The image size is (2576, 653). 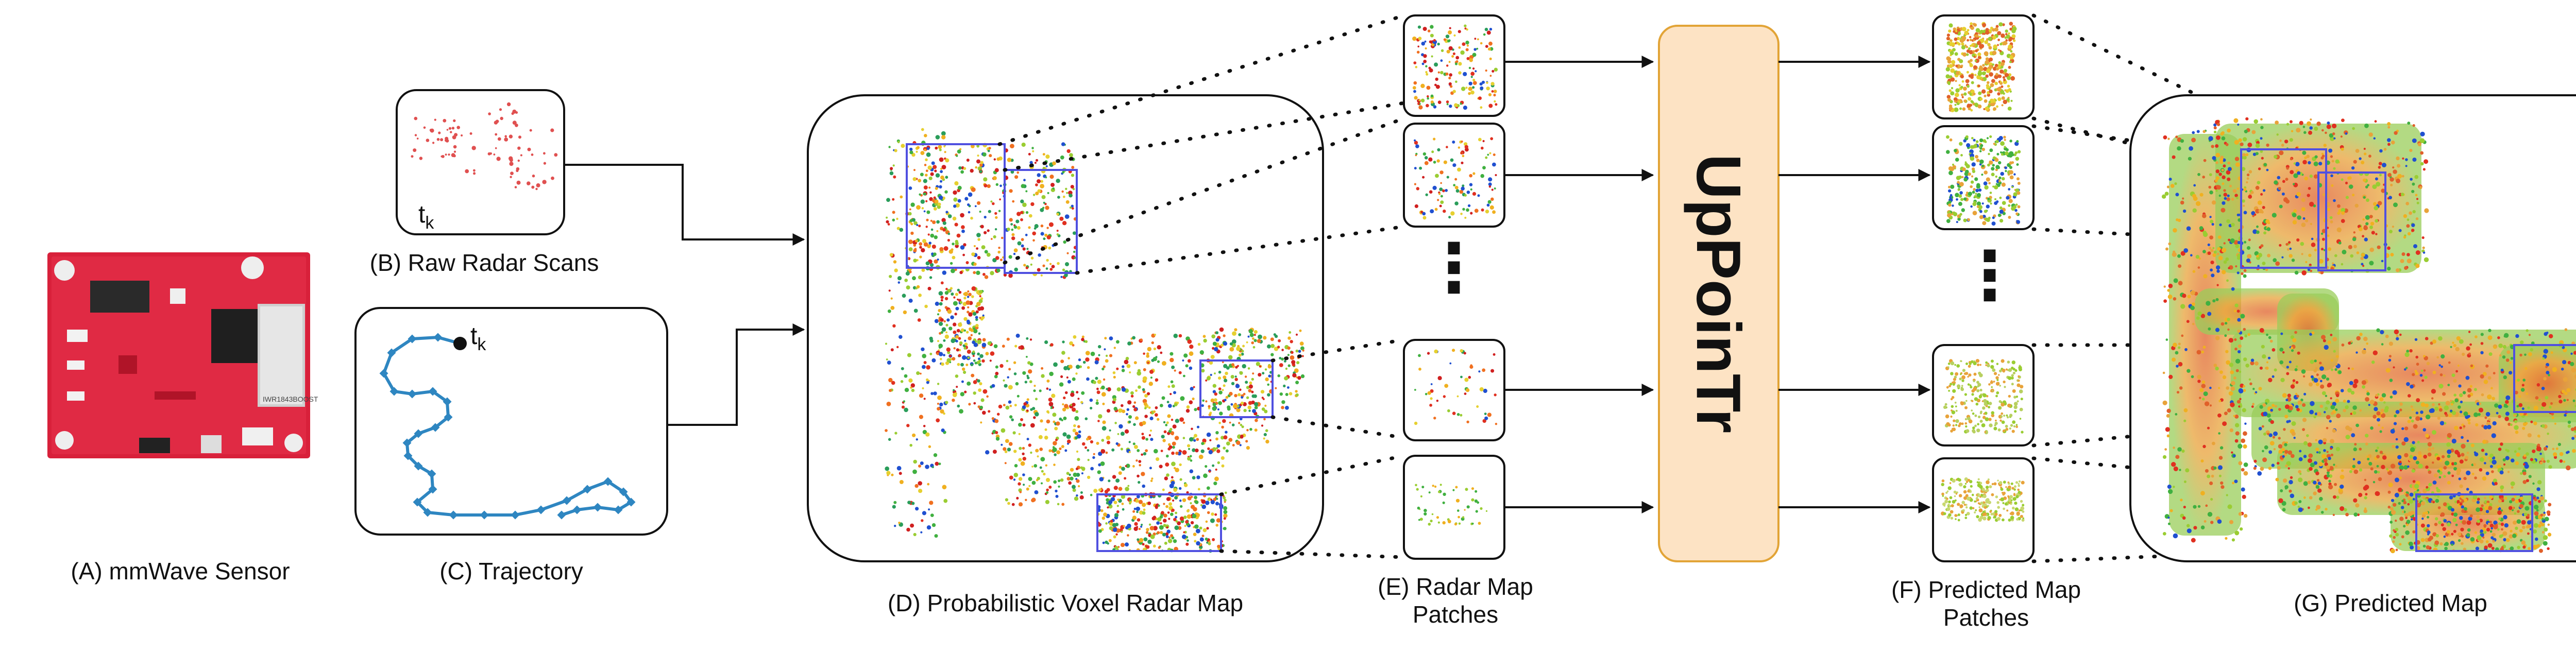 What do you see at coordinates (1453, 268) in the screenshot?
I see `patches-ellipsis: ⋮` at bounding box center [1453, 268].